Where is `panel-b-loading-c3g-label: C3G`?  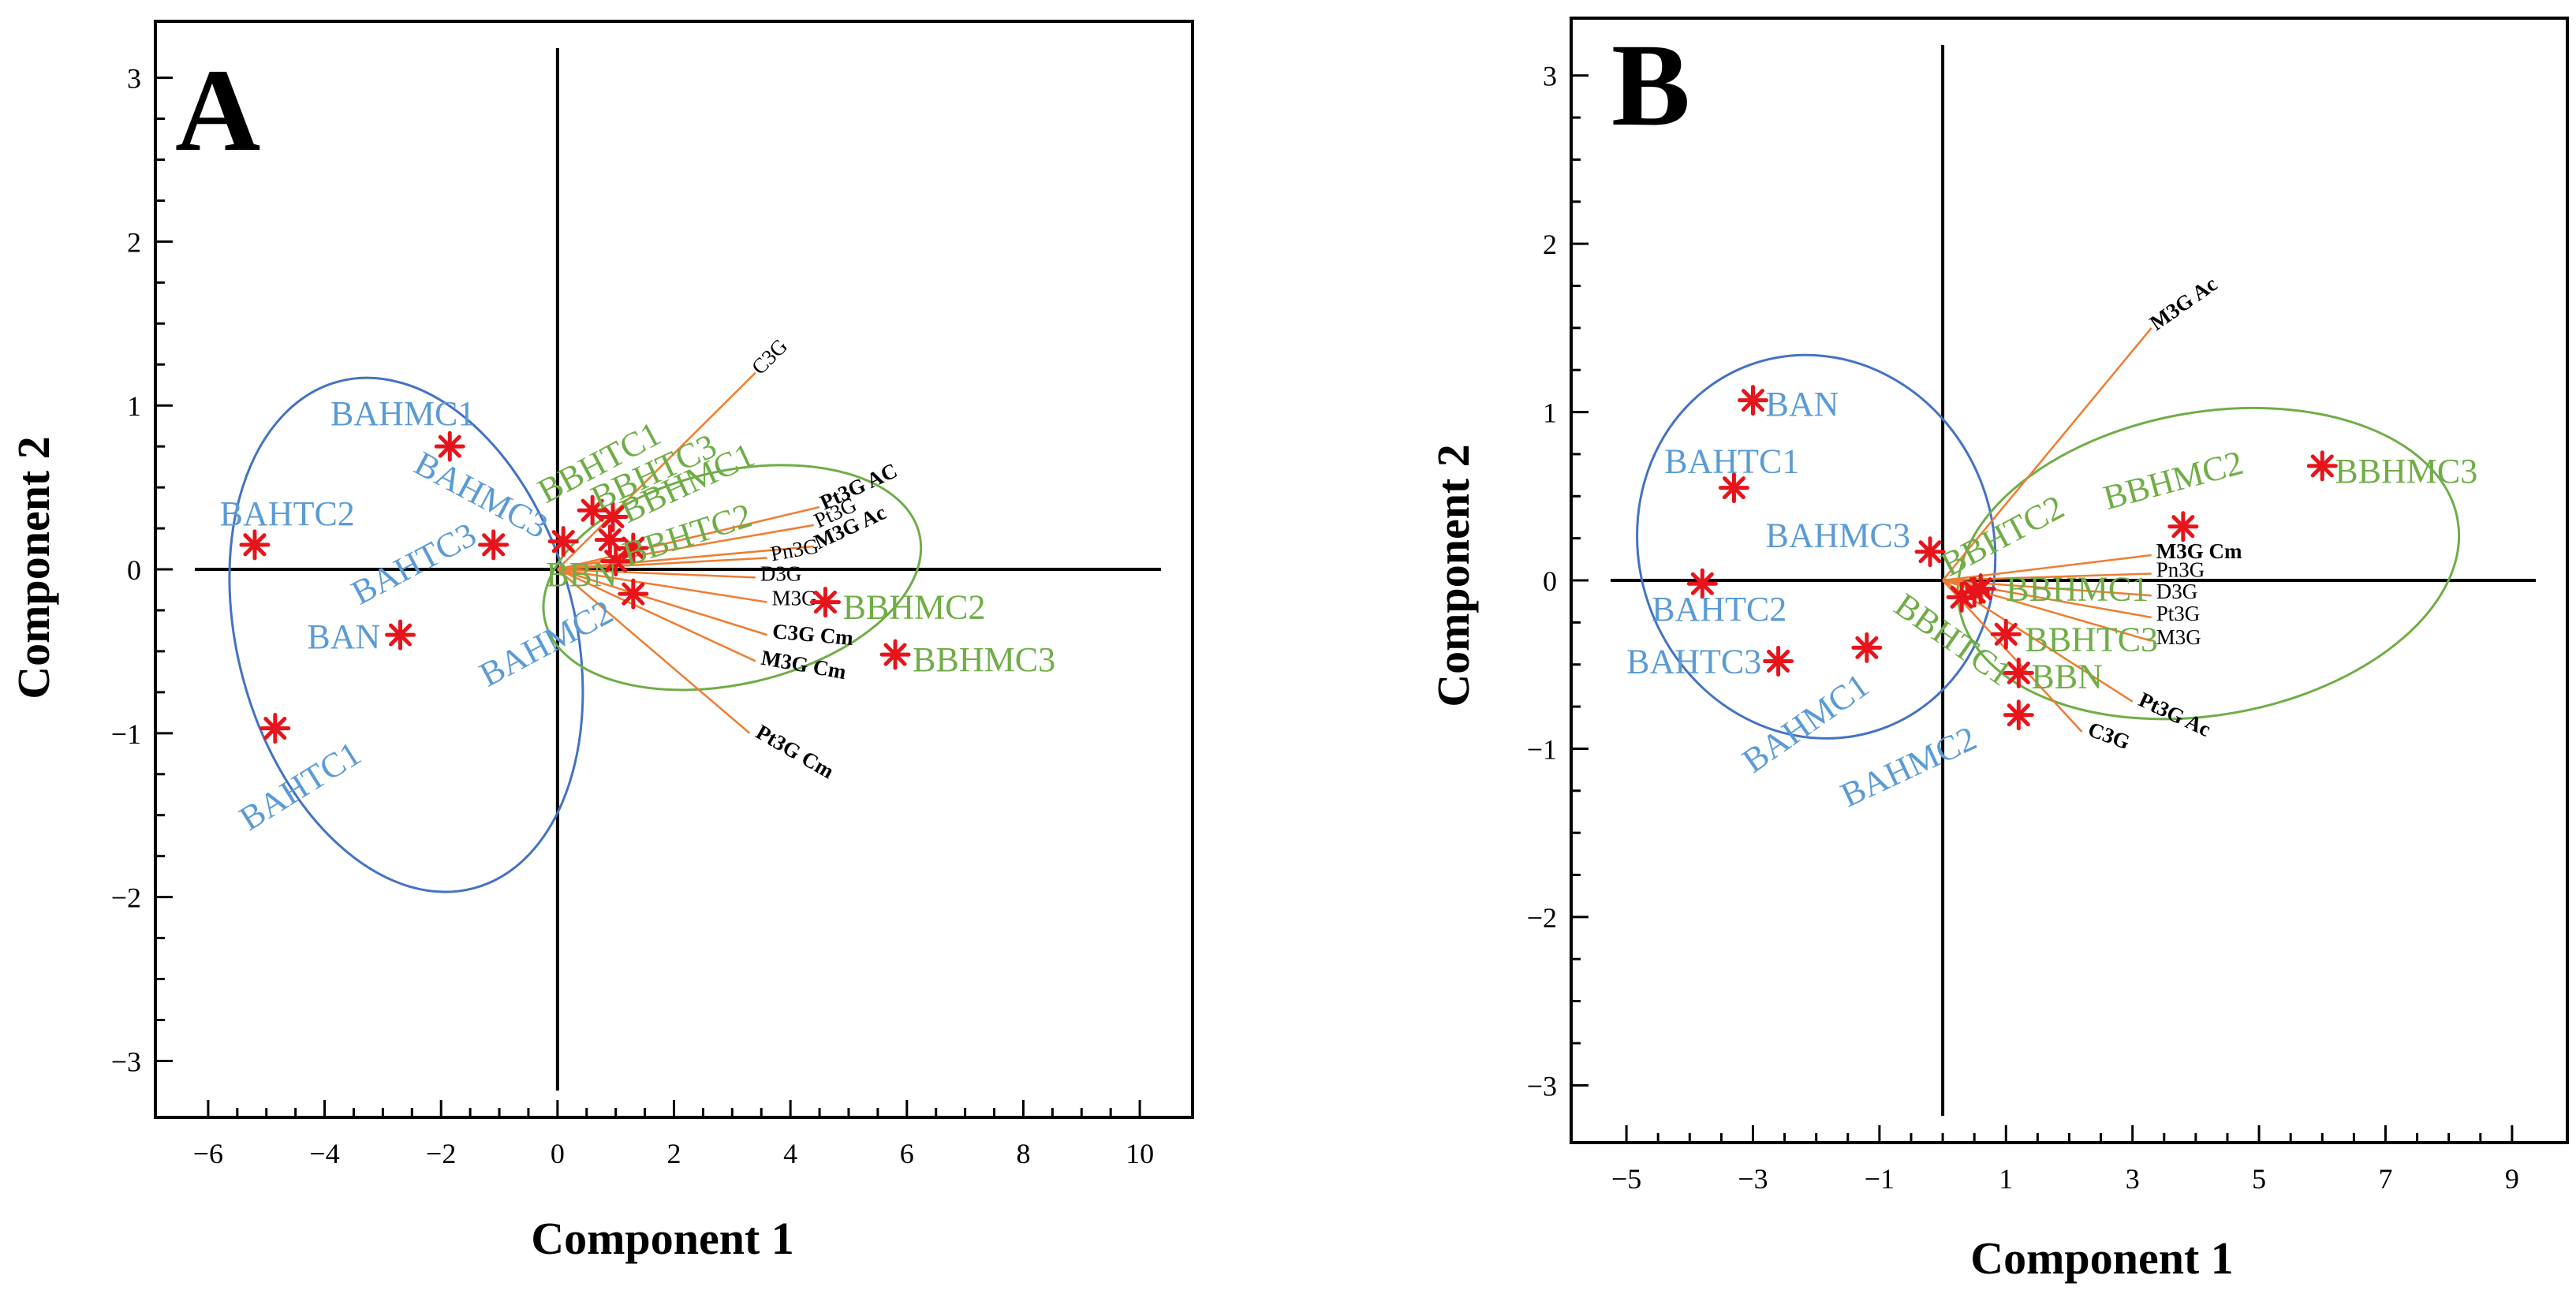
panel-b-loading-c3g-label: C3G is located at coordinates (2109, 736).